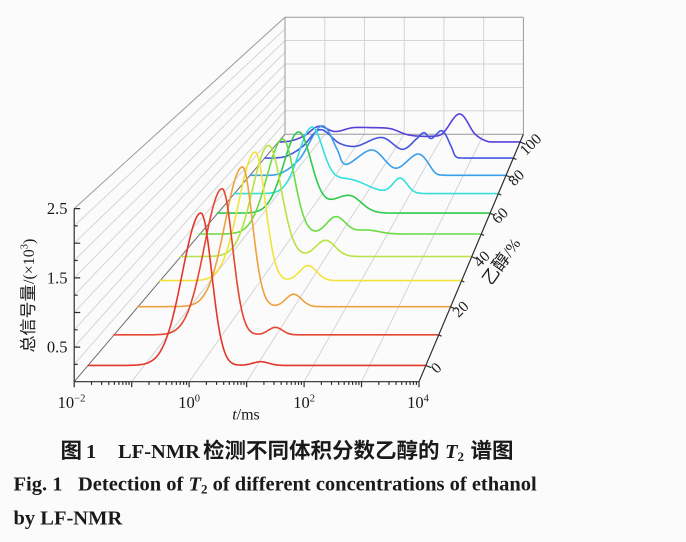 The width and height of the screenshot is (686, 542). Describe the element at coordinates (189, 402) in the screenshot. I see `svg-text: 10⁰` at that location.